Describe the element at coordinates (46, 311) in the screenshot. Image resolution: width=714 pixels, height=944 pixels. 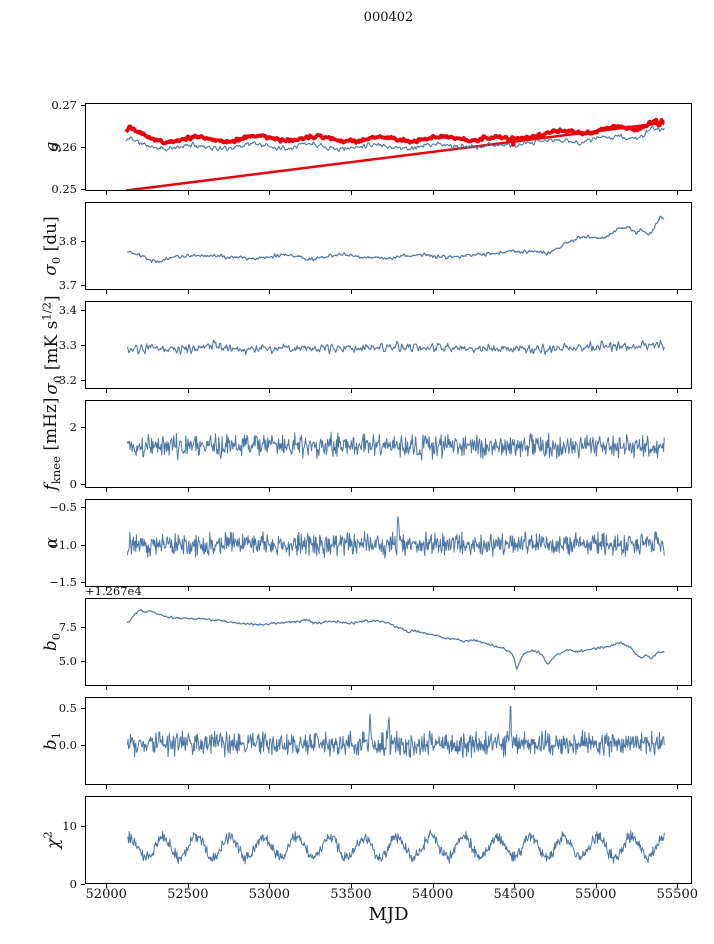
I see `panel-sigma0-mK-ylabel-part: 1/2` at that location.